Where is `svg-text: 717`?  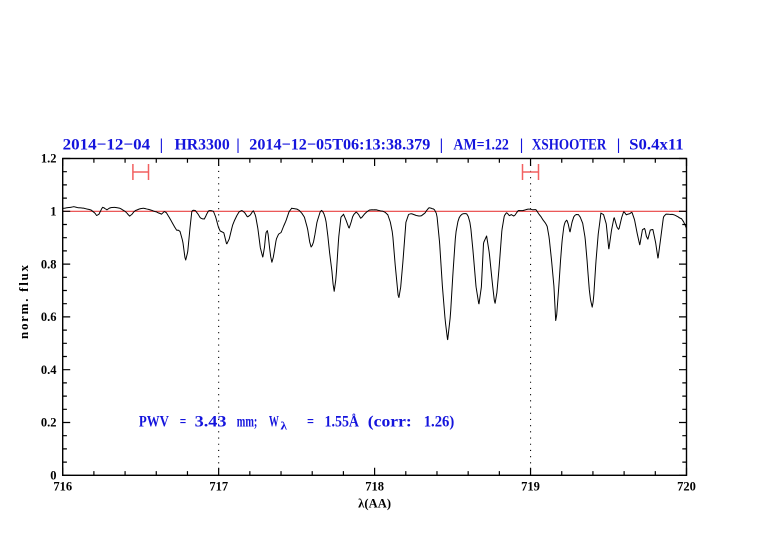
svg-text: 717 is located at coordinates (218, 487).